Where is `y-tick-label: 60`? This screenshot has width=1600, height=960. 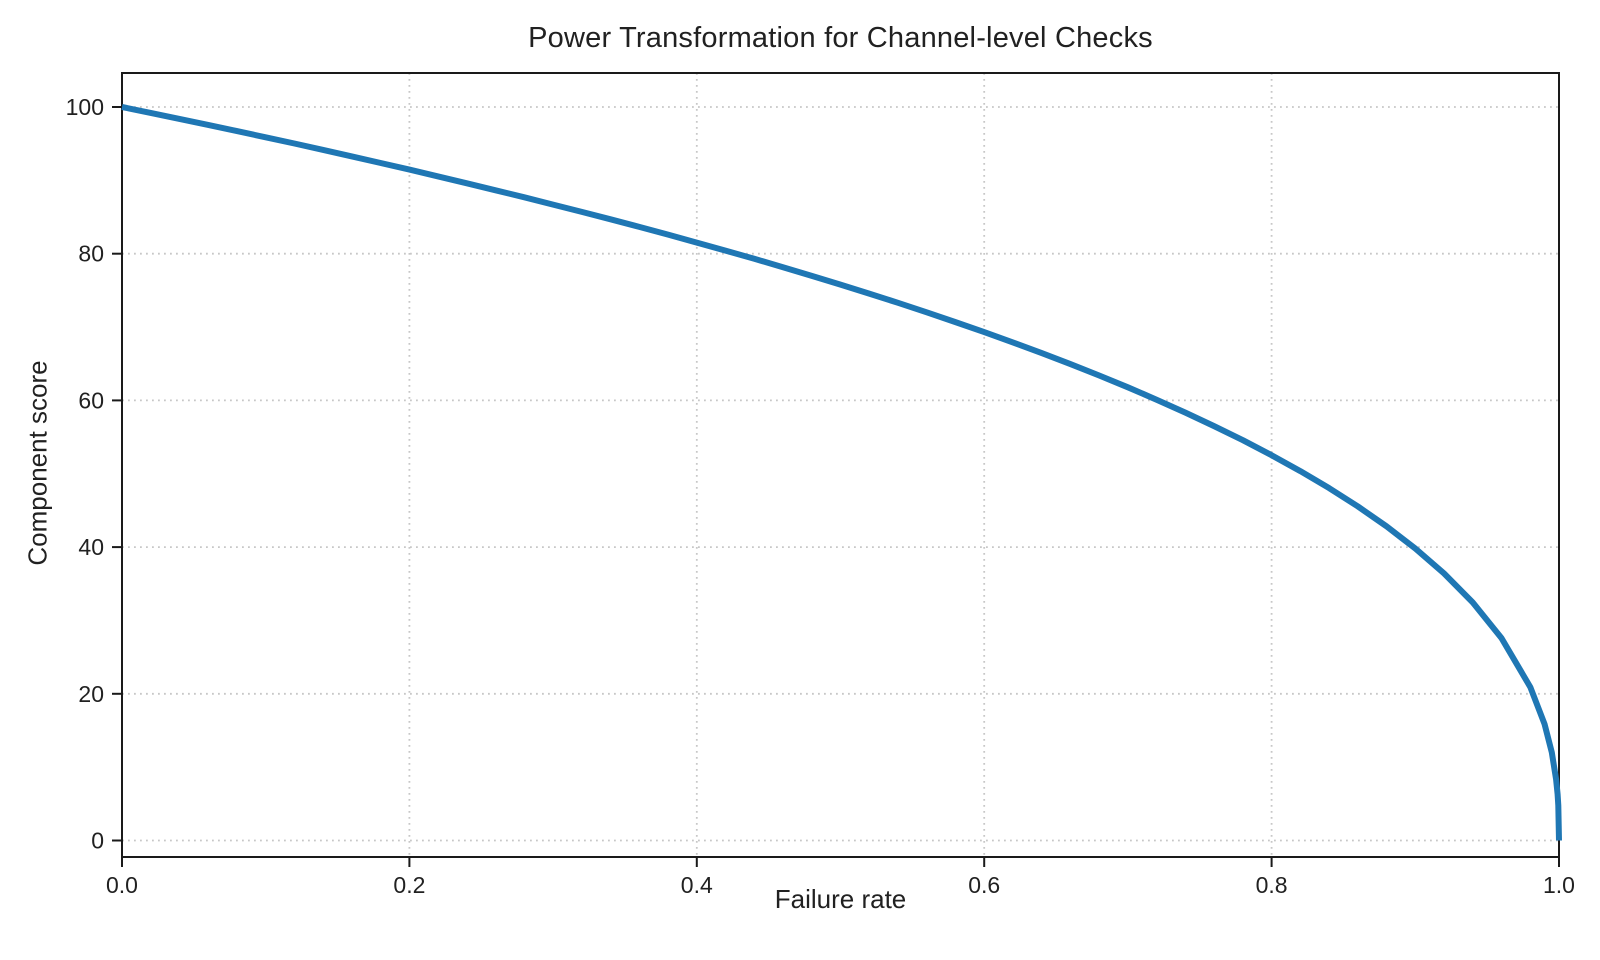
y-tick-label: 60 is located at coordinates (91, 400).